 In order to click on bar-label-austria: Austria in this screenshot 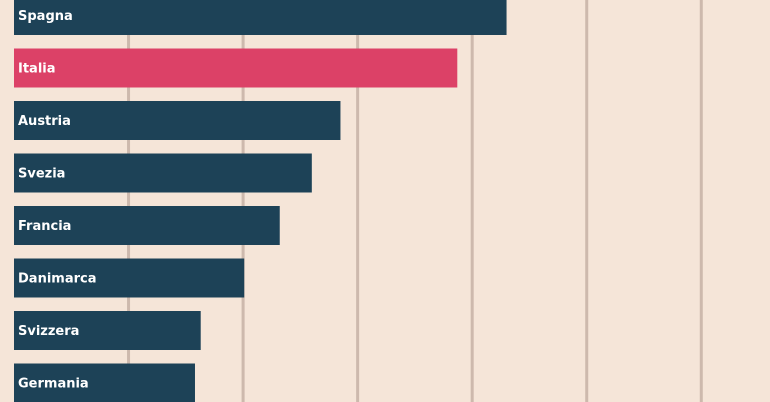, I will do `click(44, 121)`.